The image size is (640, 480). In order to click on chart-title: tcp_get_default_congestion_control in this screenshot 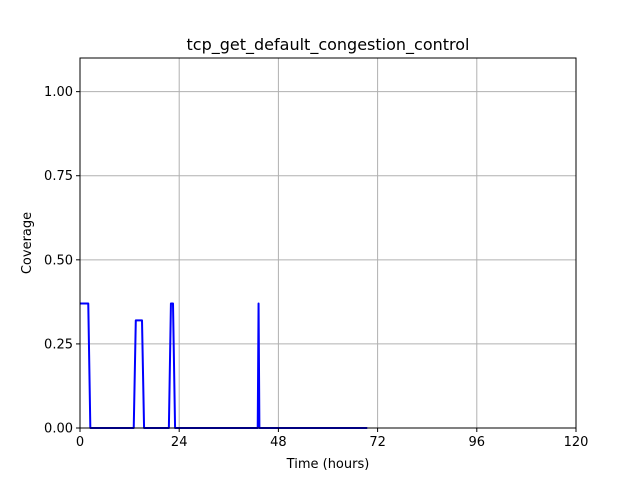, I will do `click(328, 45)`.